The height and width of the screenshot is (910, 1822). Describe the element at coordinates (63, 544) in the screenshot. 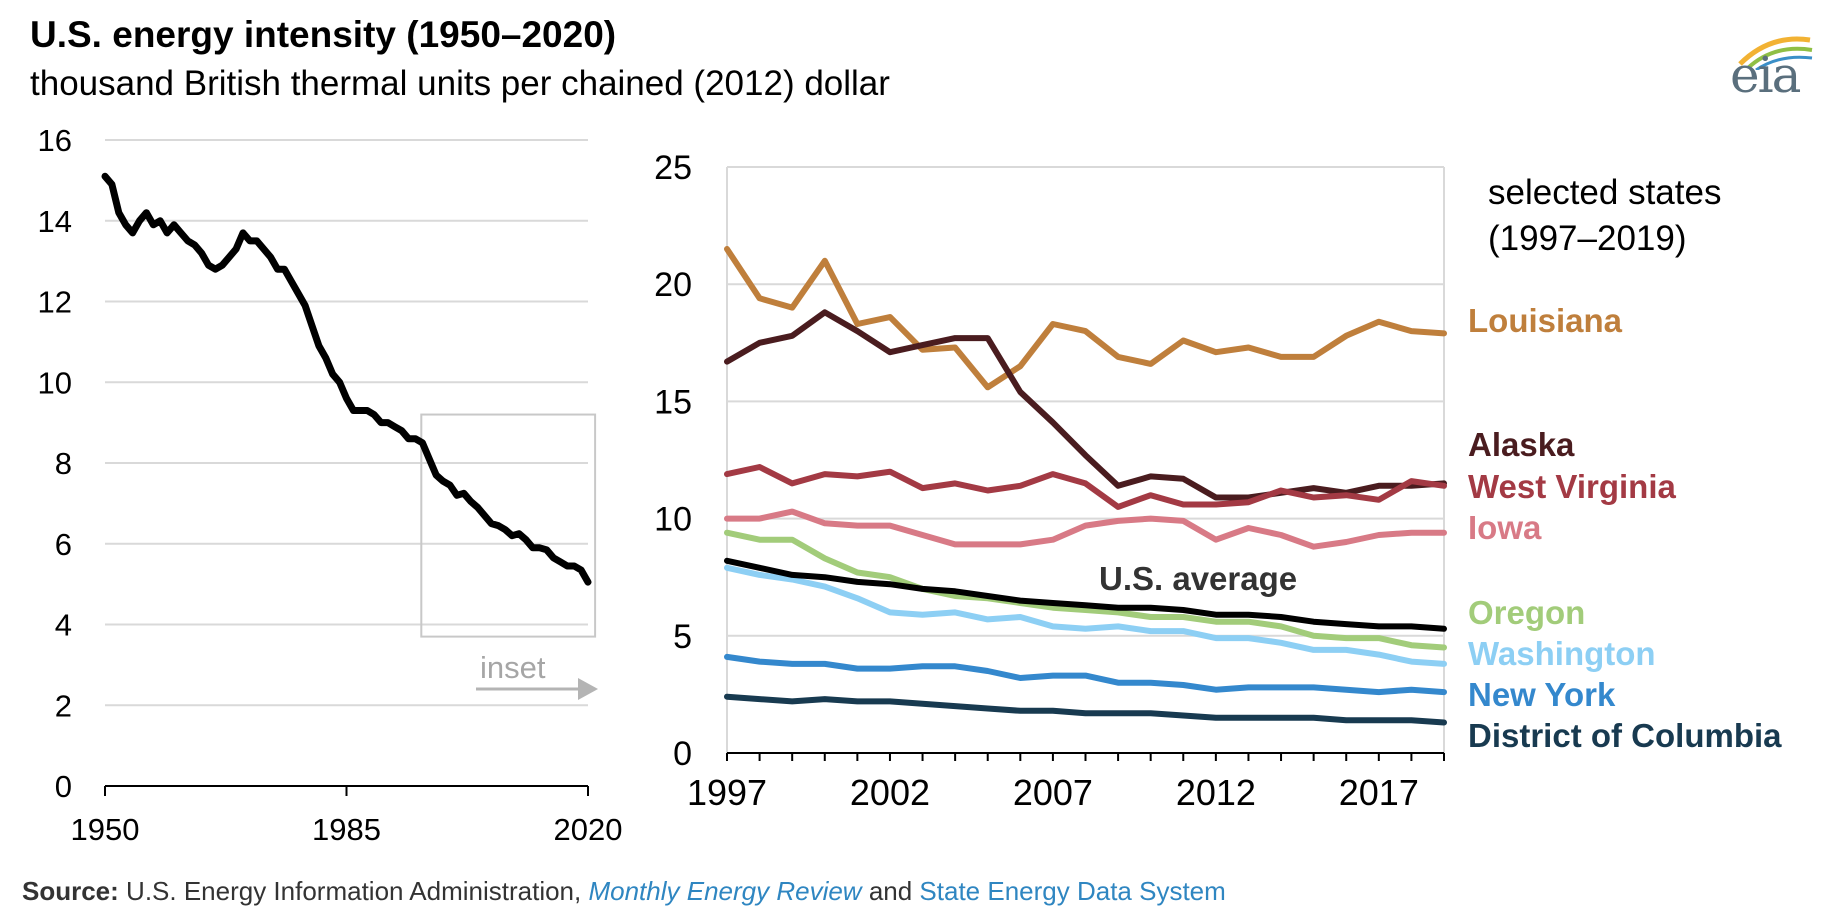

I see `left-y-tick-label: 6` at that location.